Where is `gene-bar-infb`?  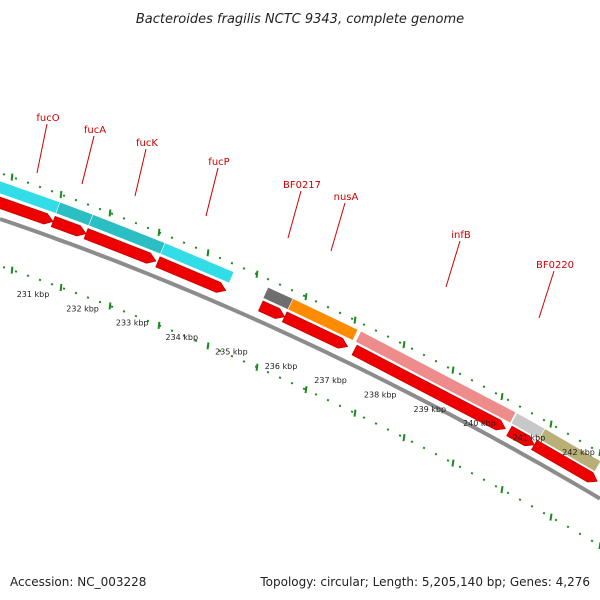 gene-bar-infb is located at coordinates (436, 377).